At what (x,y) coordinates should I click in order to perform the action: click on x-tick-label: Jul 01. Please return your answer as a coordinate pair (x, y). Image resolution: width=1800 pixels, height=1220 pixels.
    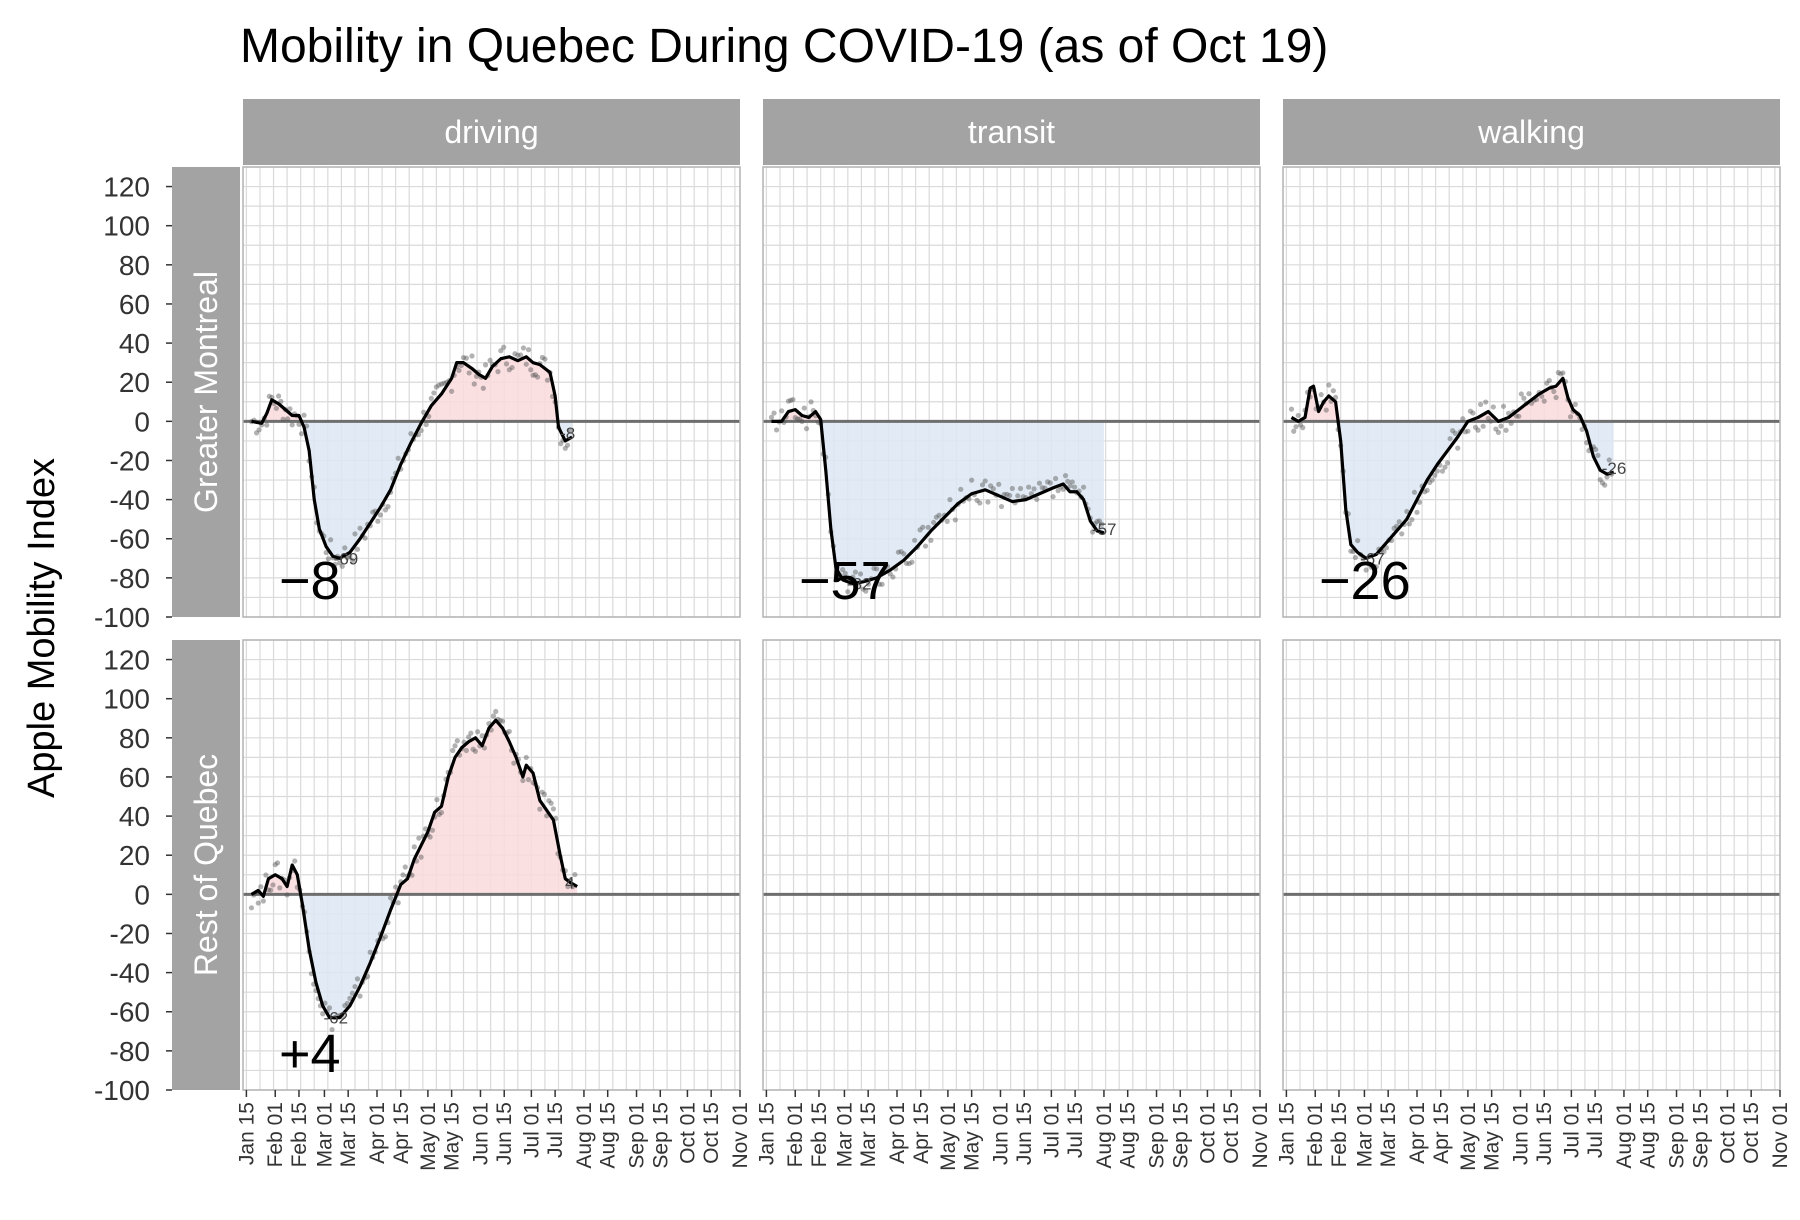
    Looking at the image, I should click on (1571, 1130).